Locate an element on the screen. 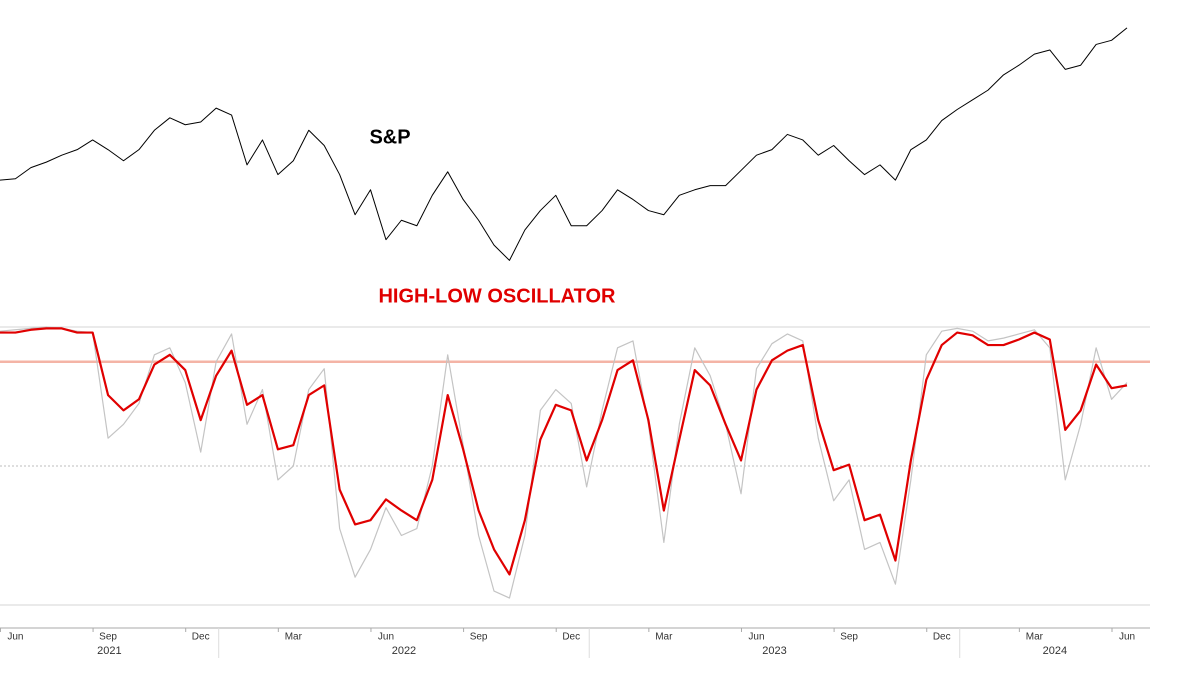 Image resolution: width=1200 pixels, height=675 pixels. oscillator-title: HIGH-LOW OSCILLATOR is located at coordinates (497, 296).